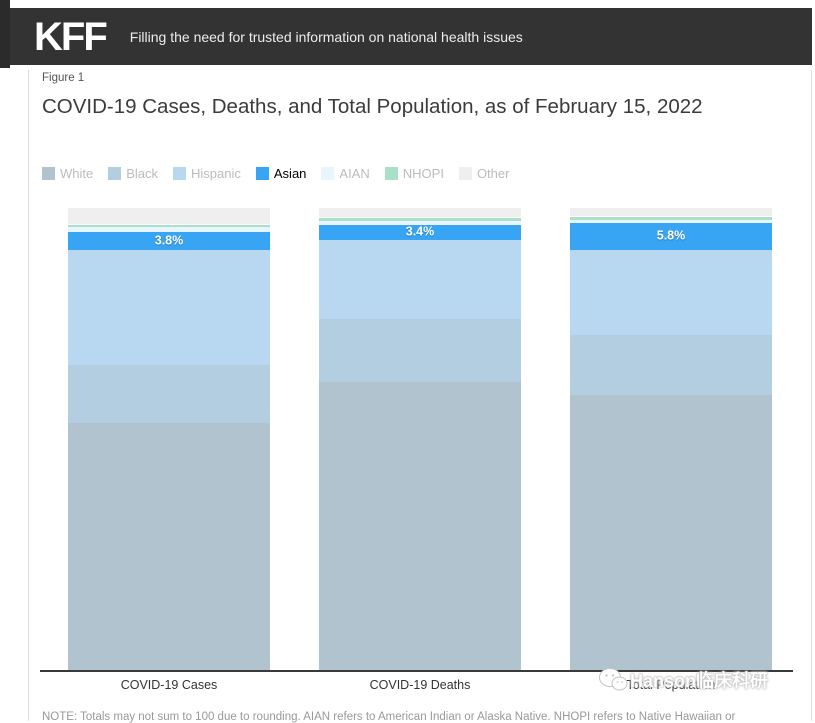  I want to click on segment-asian: 3.8%, so click(169, 241).